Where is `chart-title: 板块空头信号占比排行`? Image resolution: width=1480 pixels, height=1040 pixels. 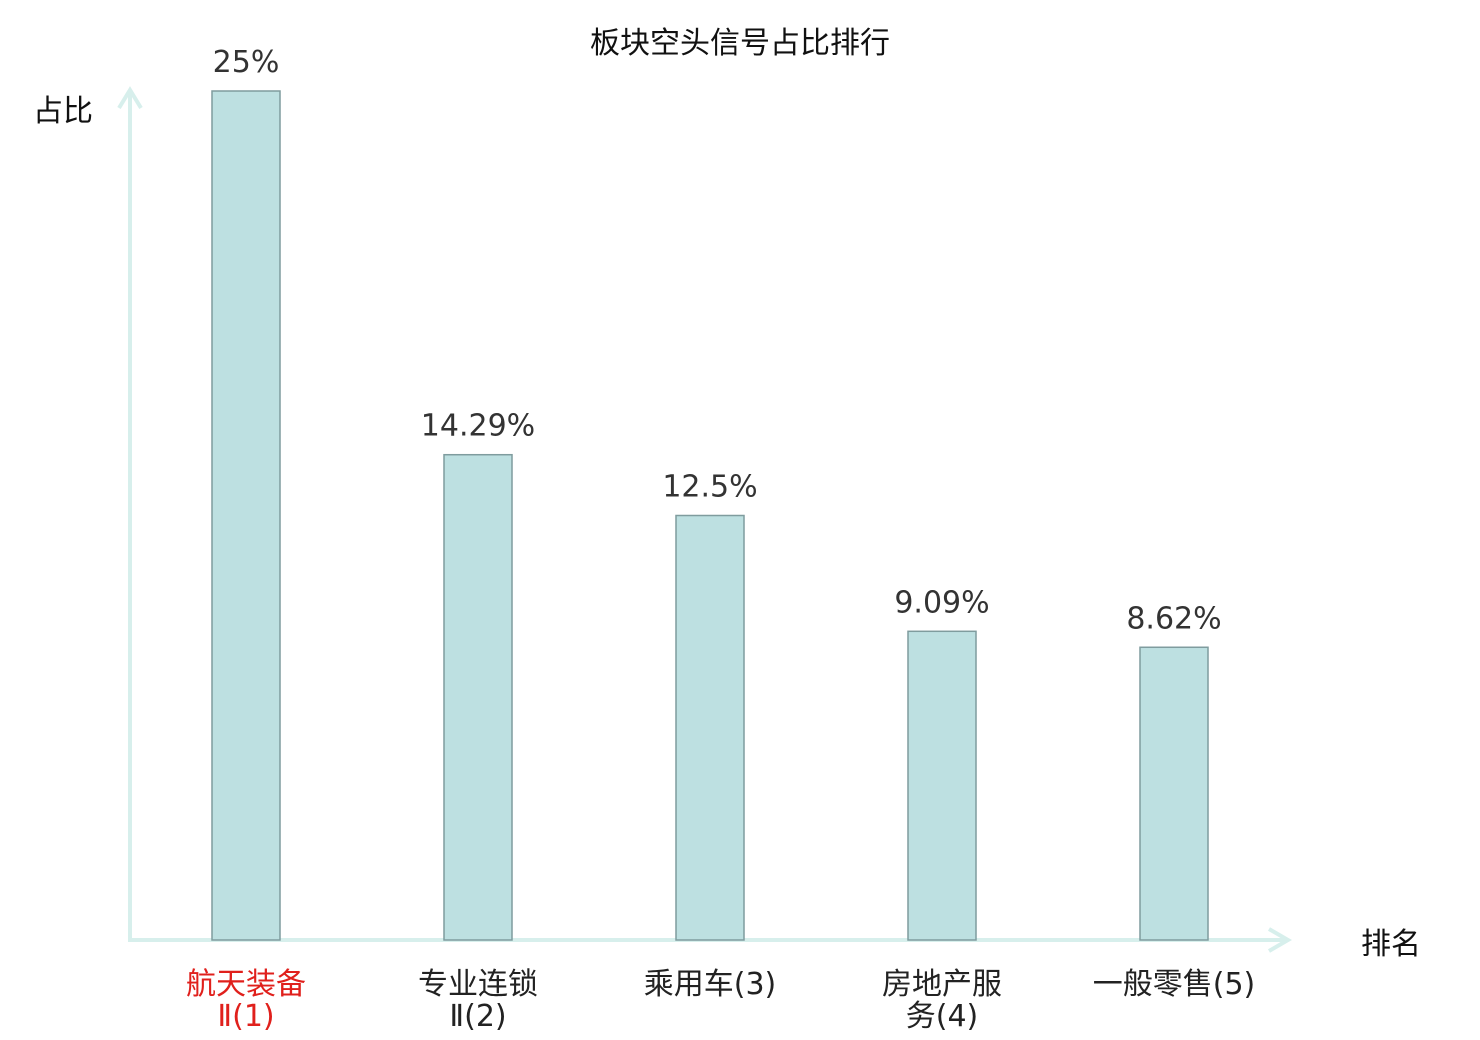 chart-title: 板块空头信号占比排行 is located at coordinates (740, 43).